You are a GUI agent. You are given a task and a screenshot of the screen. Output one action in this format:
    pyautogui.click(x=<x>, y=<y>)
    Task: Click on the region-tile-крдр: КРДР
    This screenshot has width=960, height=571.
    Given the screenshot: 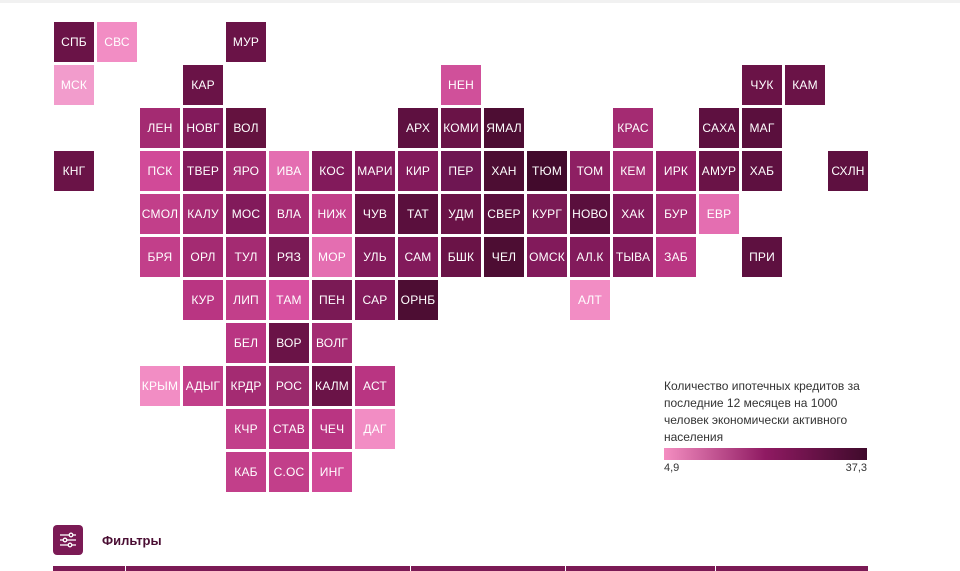 What is the action you would take?
    pyautogui.click(x=246, y=386)
    